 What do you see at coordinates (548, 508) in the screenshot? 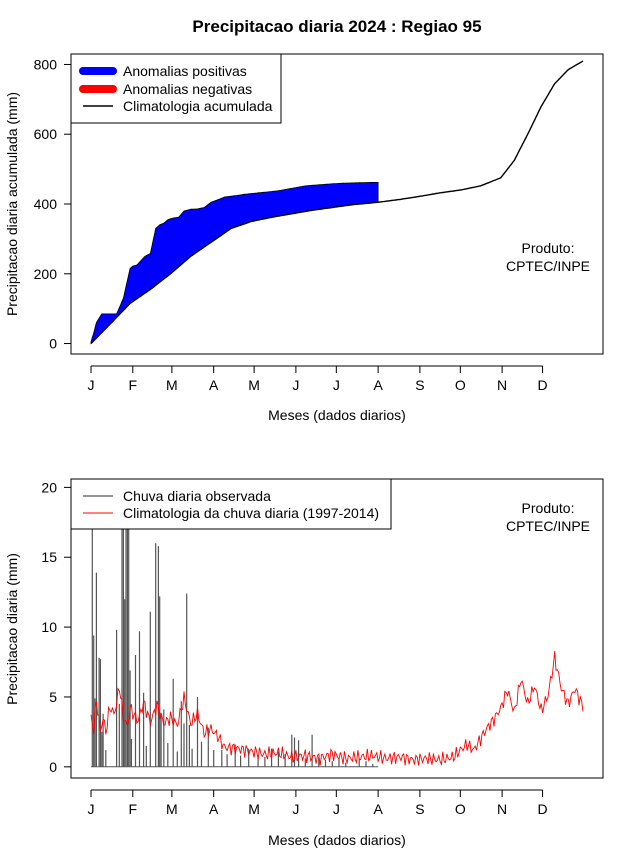
I see `daily-product-label: Produto:` at bounding box center [548, 508].